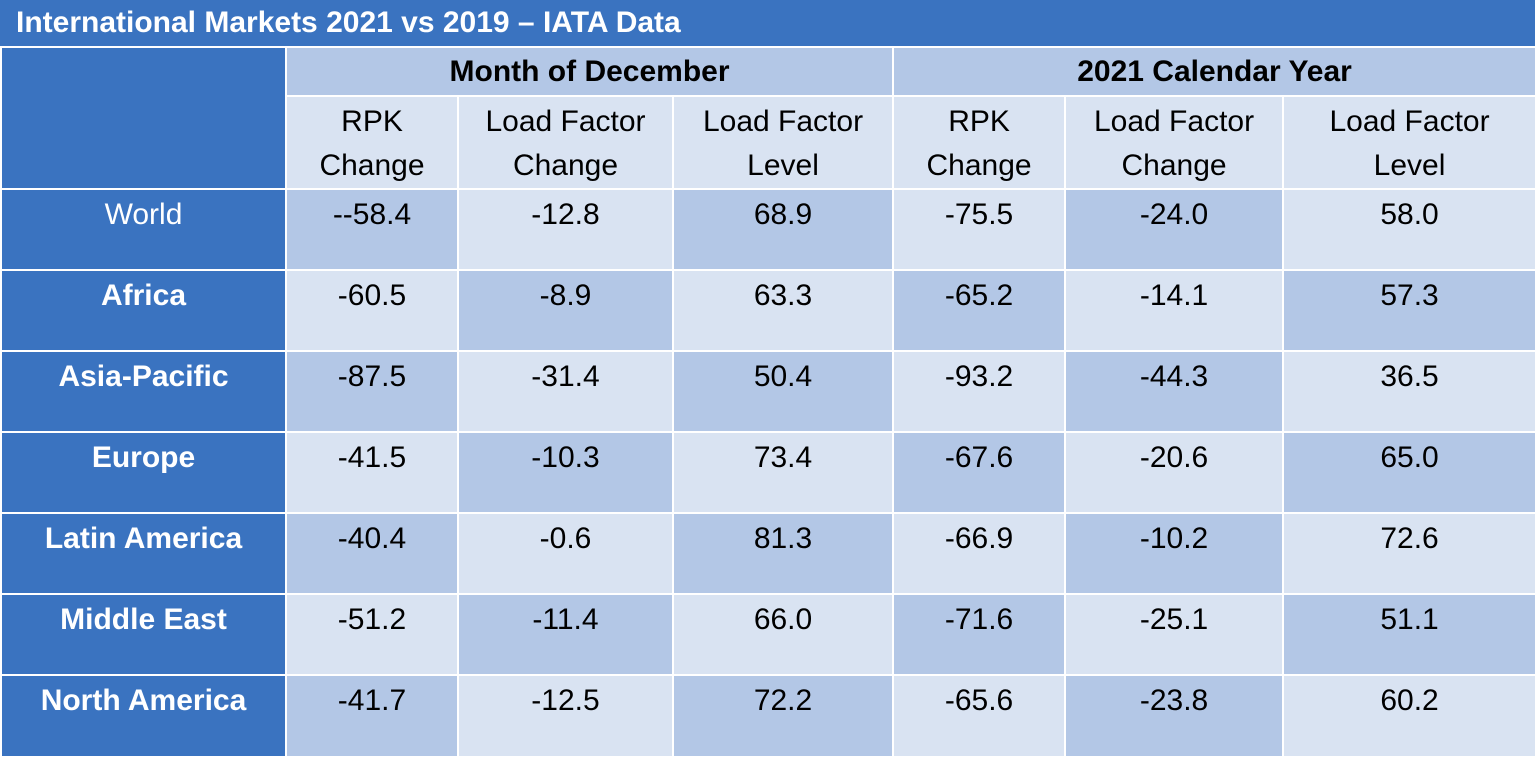 This screenshot has width=1535, height=758. What do you see at coordinates (1408, 472) in the screenshot?
I see `table-cell: 65.0` at bounding box center [1408, 472].